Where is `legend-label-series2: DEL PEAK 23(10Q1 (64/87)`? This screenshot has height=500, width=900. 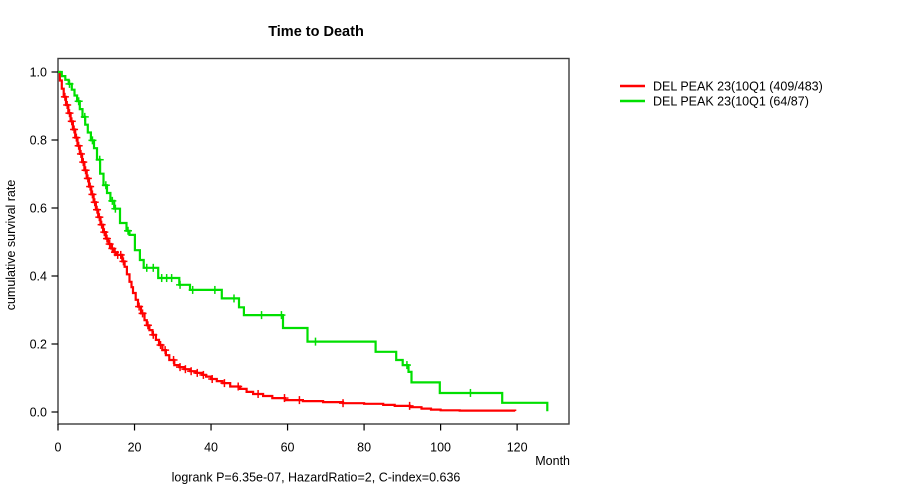 legend-label-series2: DEL PEAK 23(10Q1 (64/87) is located at coordinates (731, 102).